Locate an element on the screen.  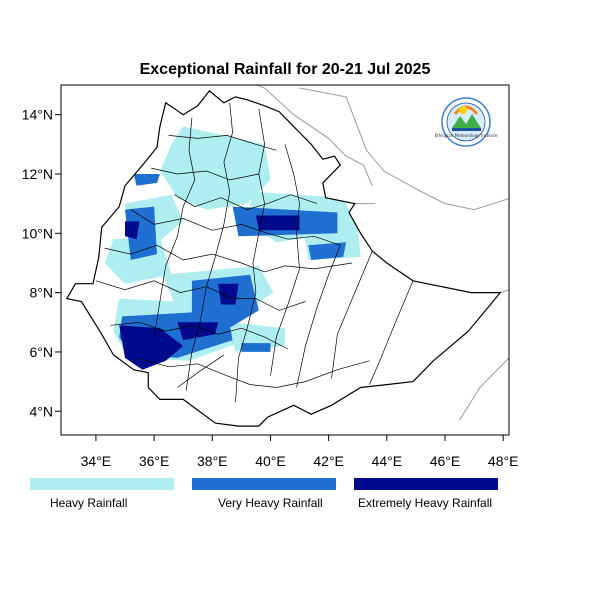
y-tick-label: 8°N is located at coordinates (42, 293).